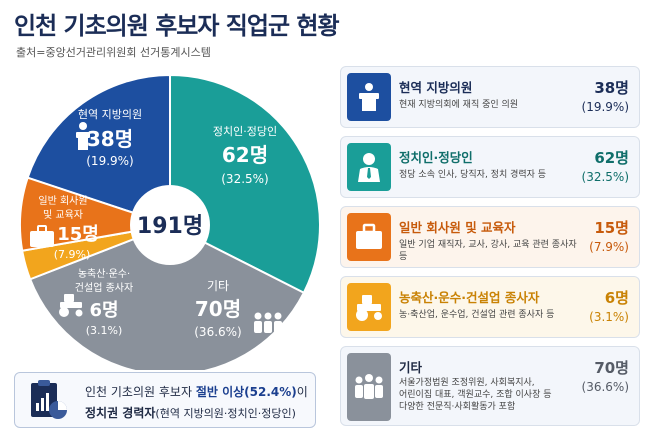 This screenshot has width=658, height=438. Describe the element at coordinates (177, 26) in the screenshot. I see `page-title: 인천 기초의원 후보자 직업군 현황` at that location.